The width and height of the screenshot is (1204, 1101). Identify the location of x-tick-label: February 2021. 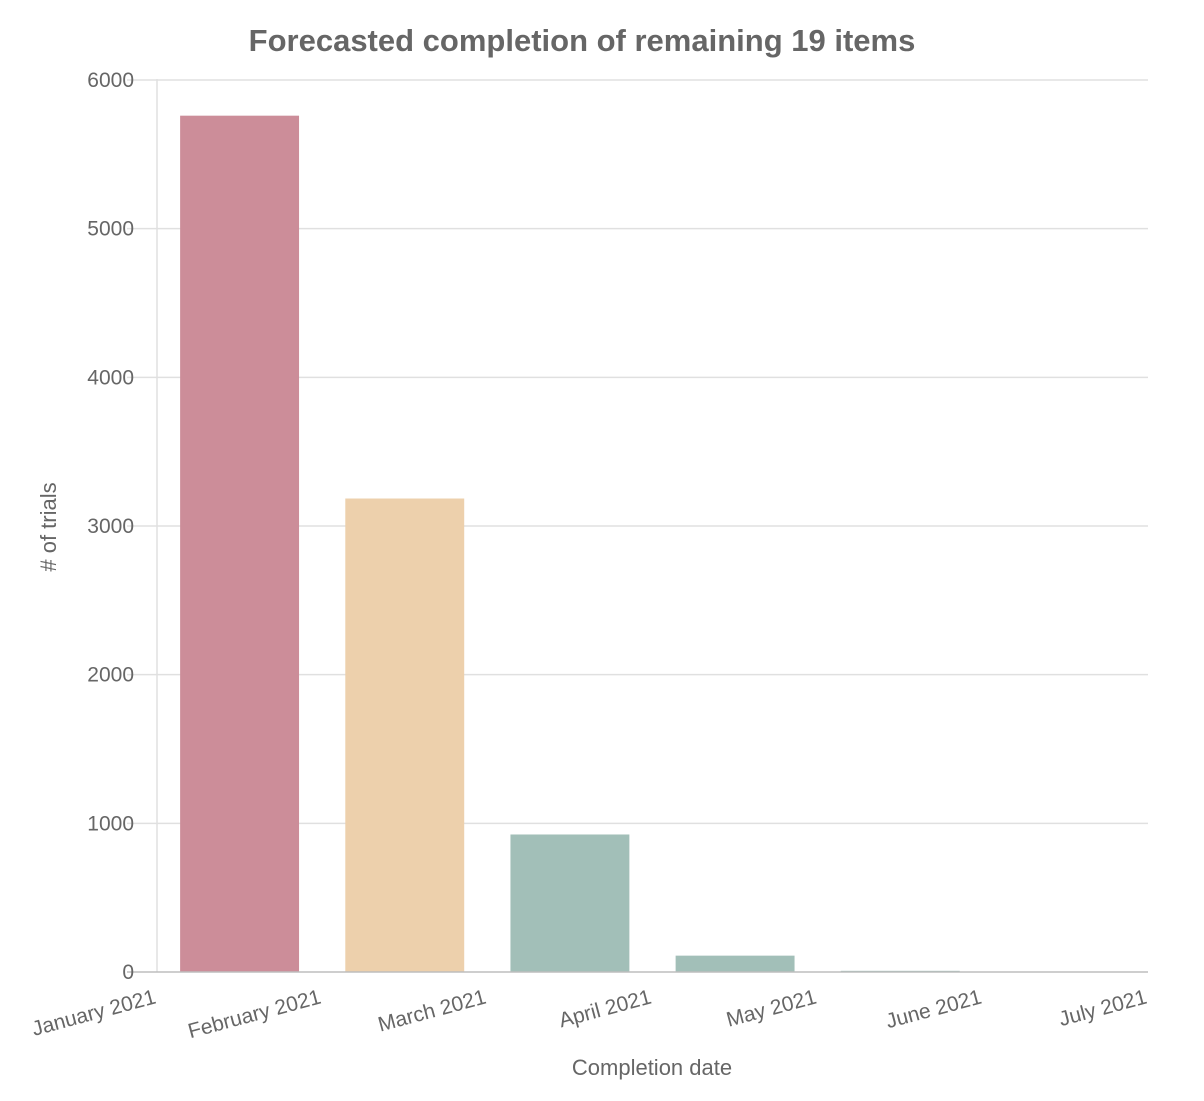
(255, 1015).